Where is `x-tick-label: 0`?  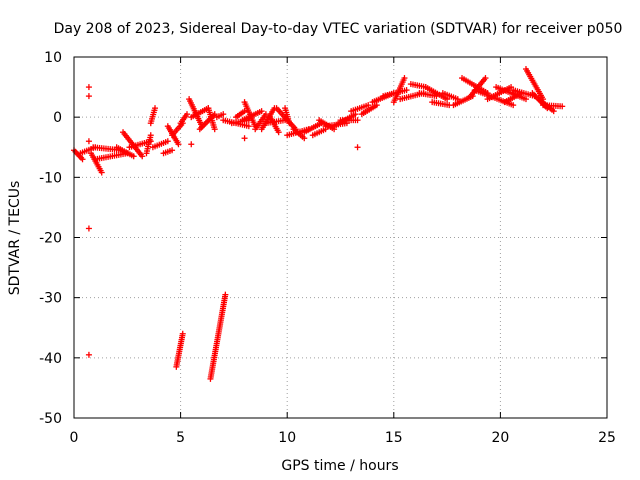 x-tick-label: 0 is located at coordinates (74, 438).